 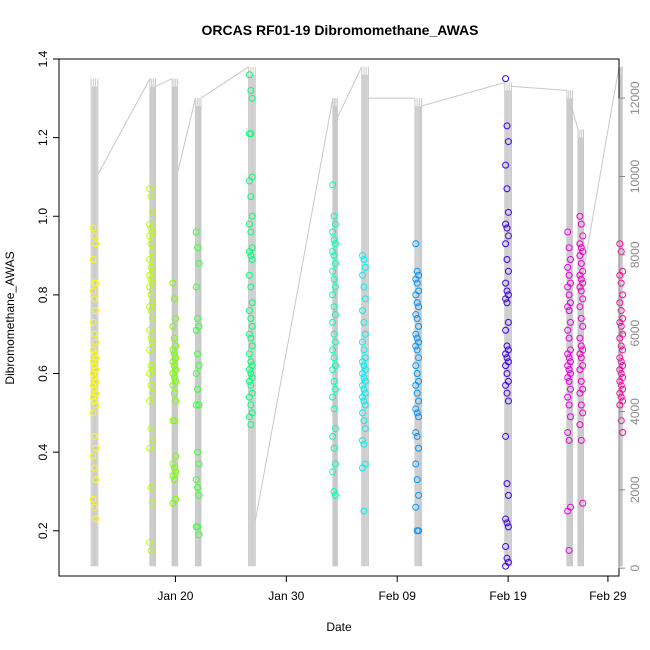 I want to click on y-axis: 0.2 0.4 0.6 0.8 1.0 1.2 1.4, so click(x=47, y=294).